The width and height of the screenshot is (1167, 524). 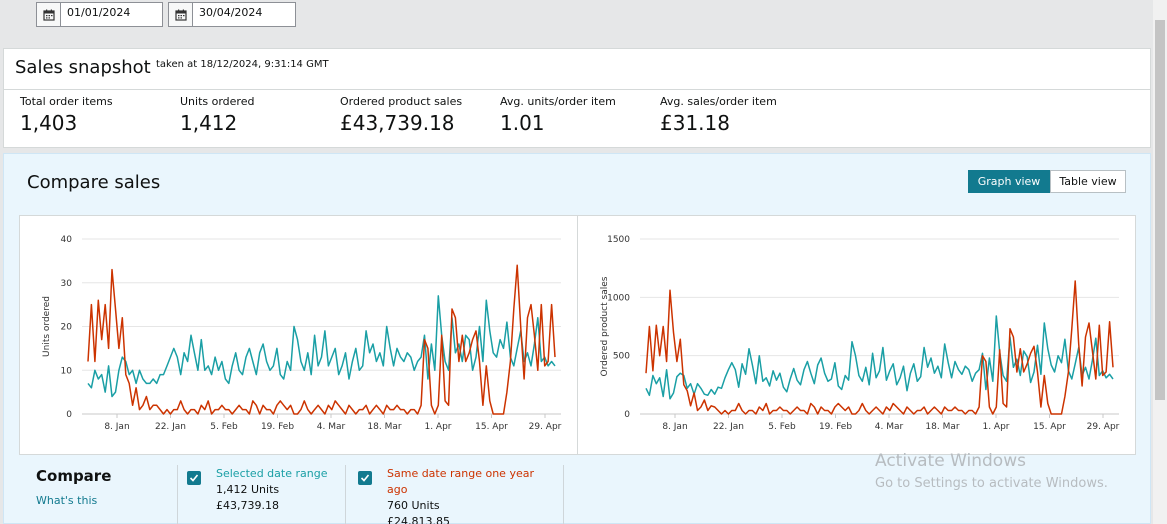 I want to click on selected-range-sales: £43,739.18, so click(x=247, y=505).